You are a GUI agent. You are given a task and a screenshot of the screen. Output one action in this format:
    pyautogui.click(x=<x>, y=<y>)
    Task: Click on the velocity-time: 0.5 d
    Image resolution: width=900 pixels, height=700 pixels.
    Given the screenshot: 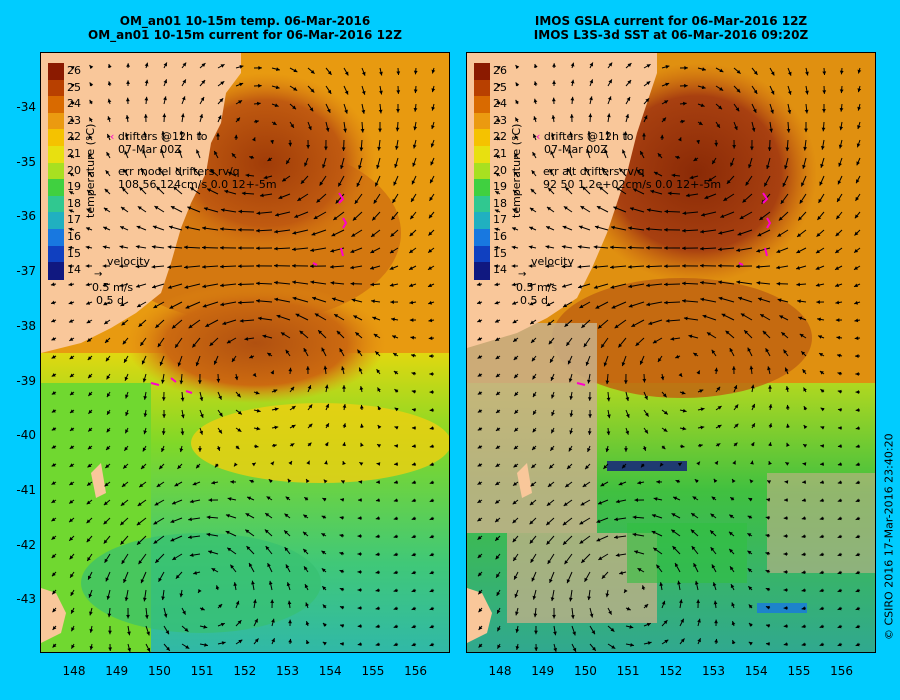 What is the action you would take?
    pyautogui.click(x=110, y=300)
    